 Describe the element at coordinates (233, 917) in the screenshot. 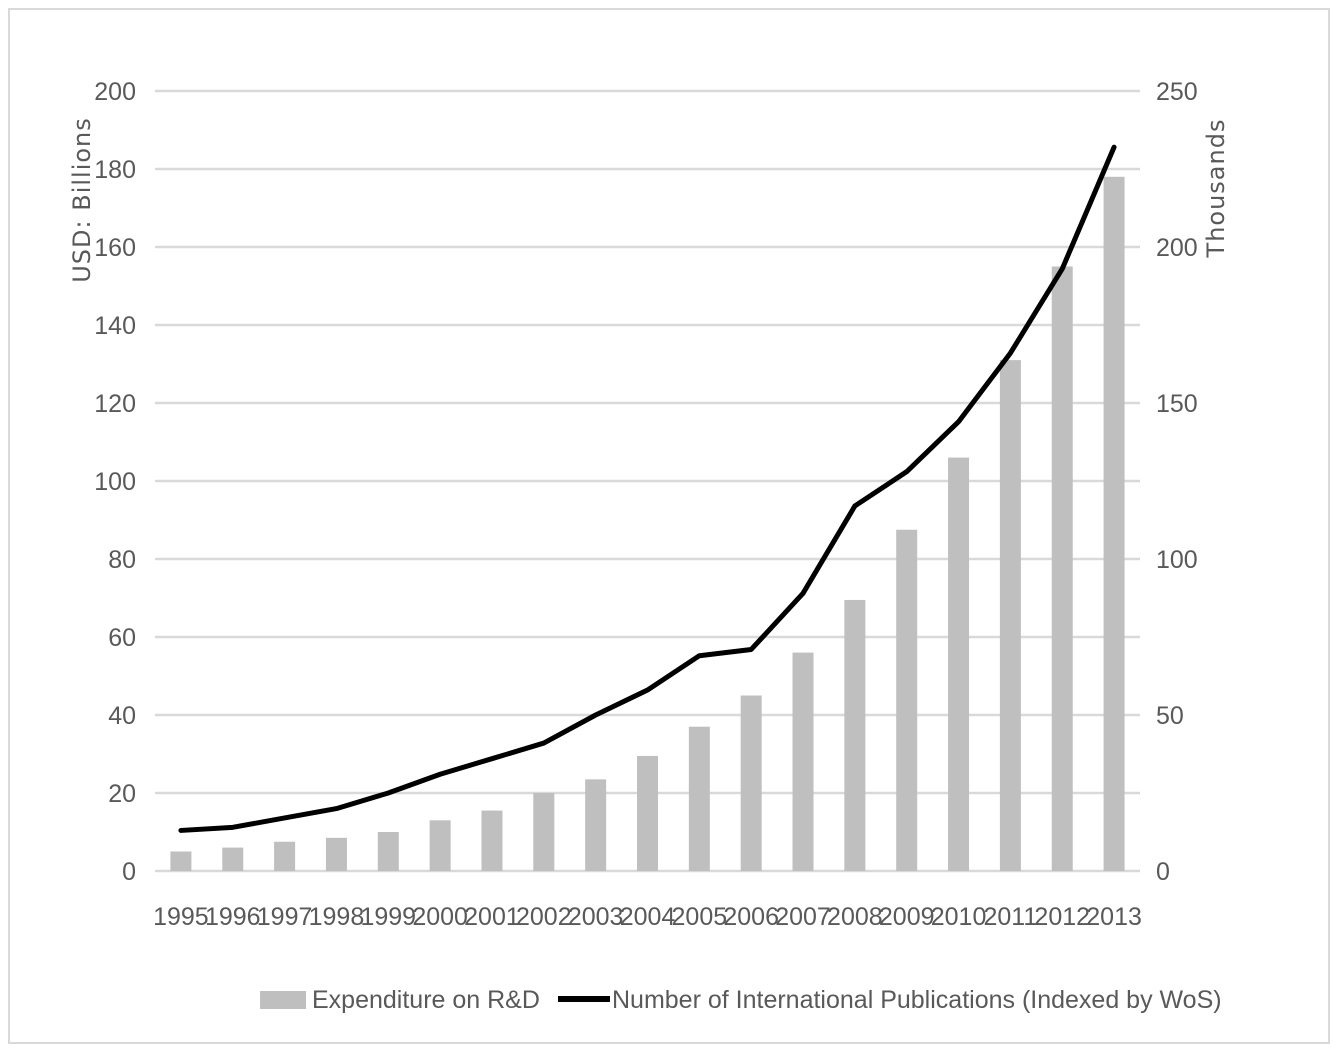

I see `x-tick-label: 1996` at that location.